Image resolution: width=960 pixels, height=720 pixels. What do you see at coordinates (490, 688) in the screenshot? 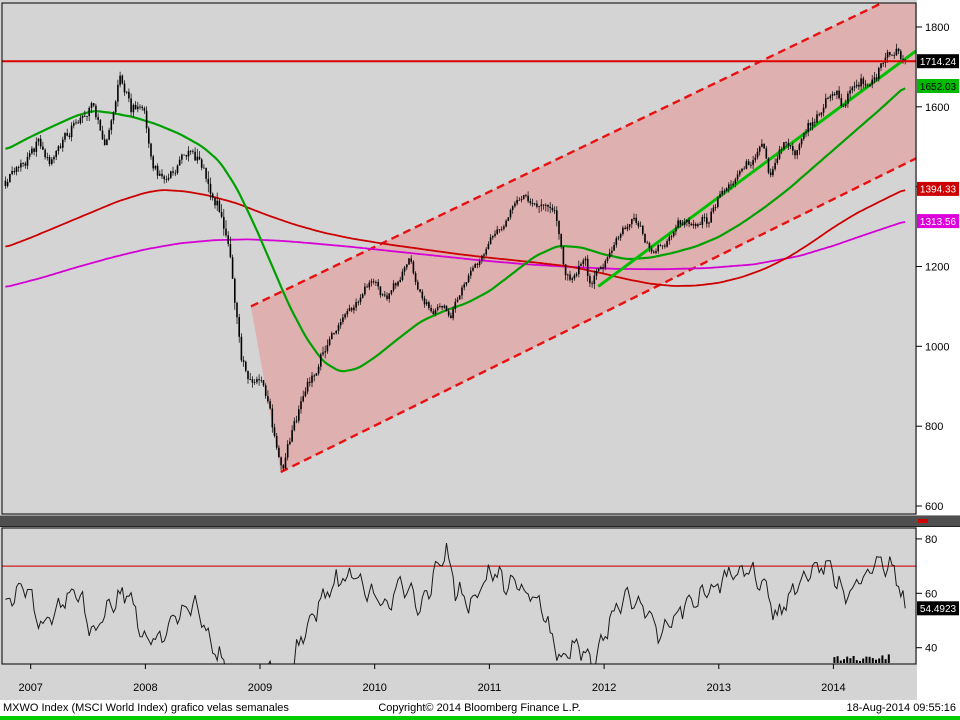
I see `svg-text: 2011` at bounding box center [490, 688].